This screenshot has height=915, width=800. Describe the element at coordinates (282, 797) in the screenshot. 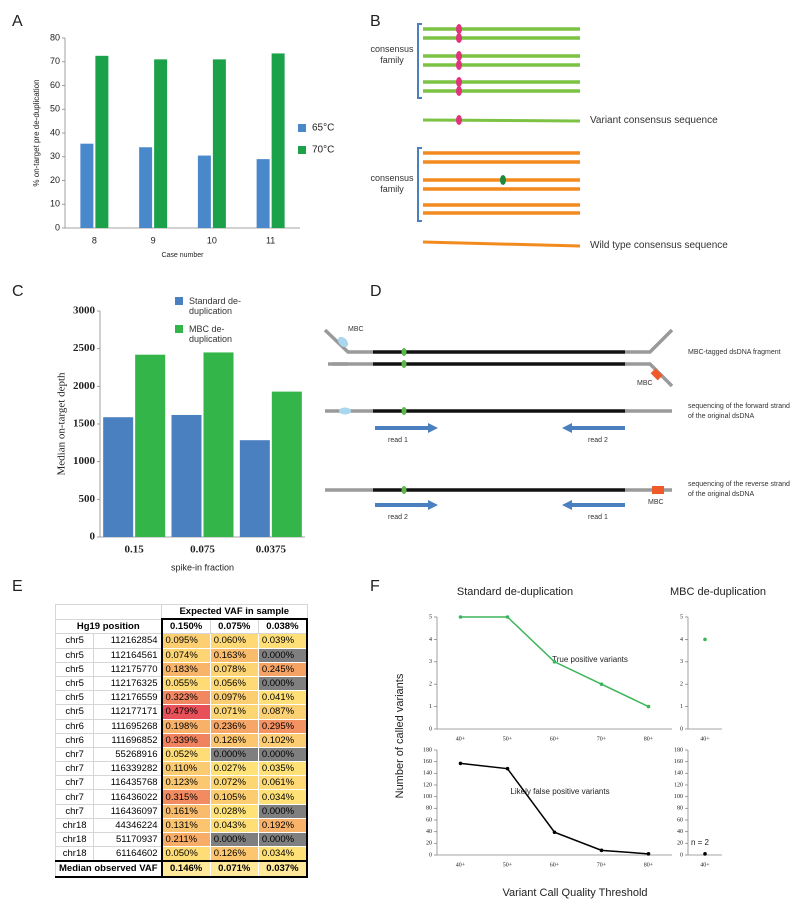

I see `table-cell: 0.034%` at that location.